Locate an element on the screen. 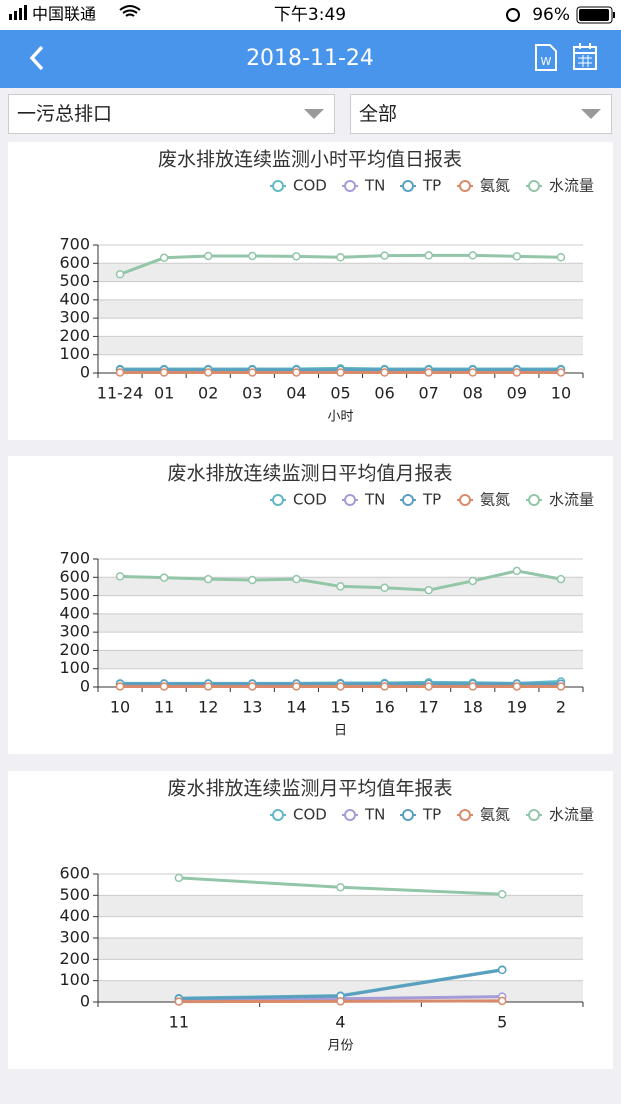 The image size is (621, 1104). y-tick-label: 700 is located at coordinates (74, 244).